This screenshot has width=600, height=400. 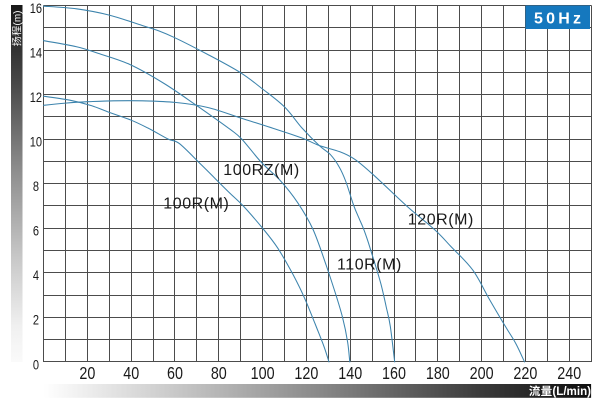 I want to click on svg-text: 160, so click(x=394, y=374).